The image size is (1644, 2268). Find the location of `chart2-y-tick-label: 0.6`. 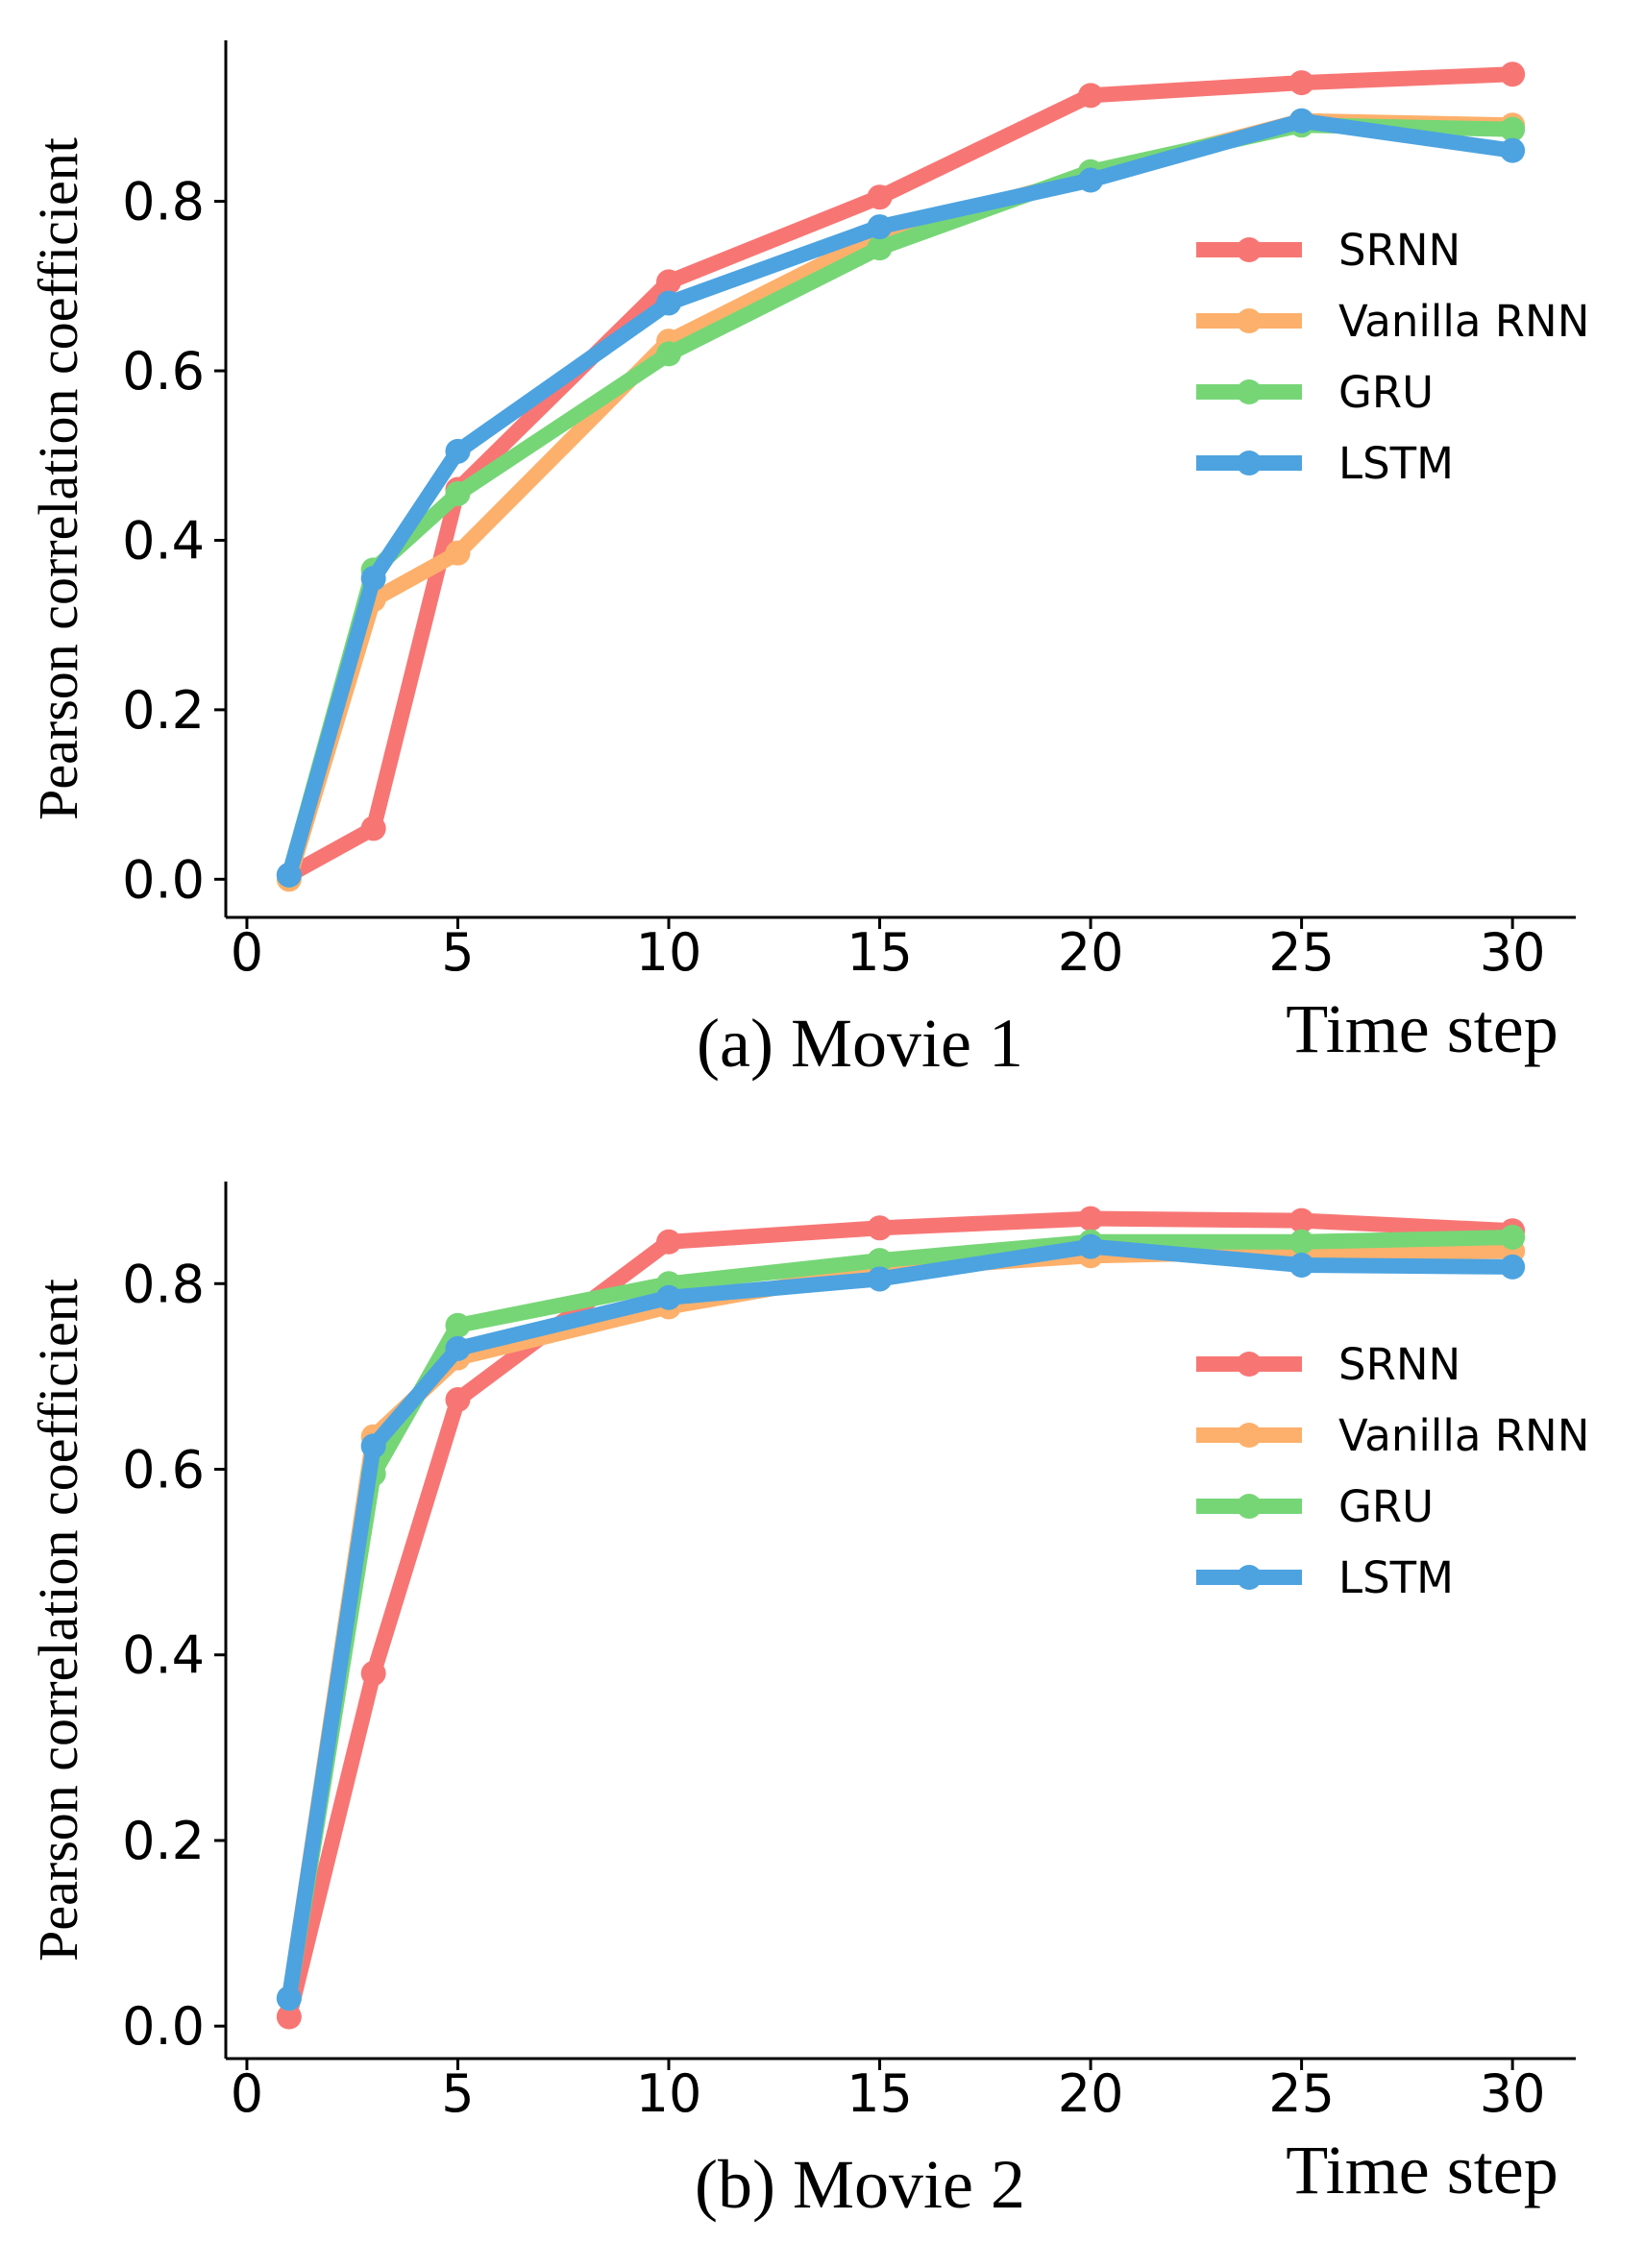

chart2-y-tick-label: 0.6 is located at coordinates (163, 1470).